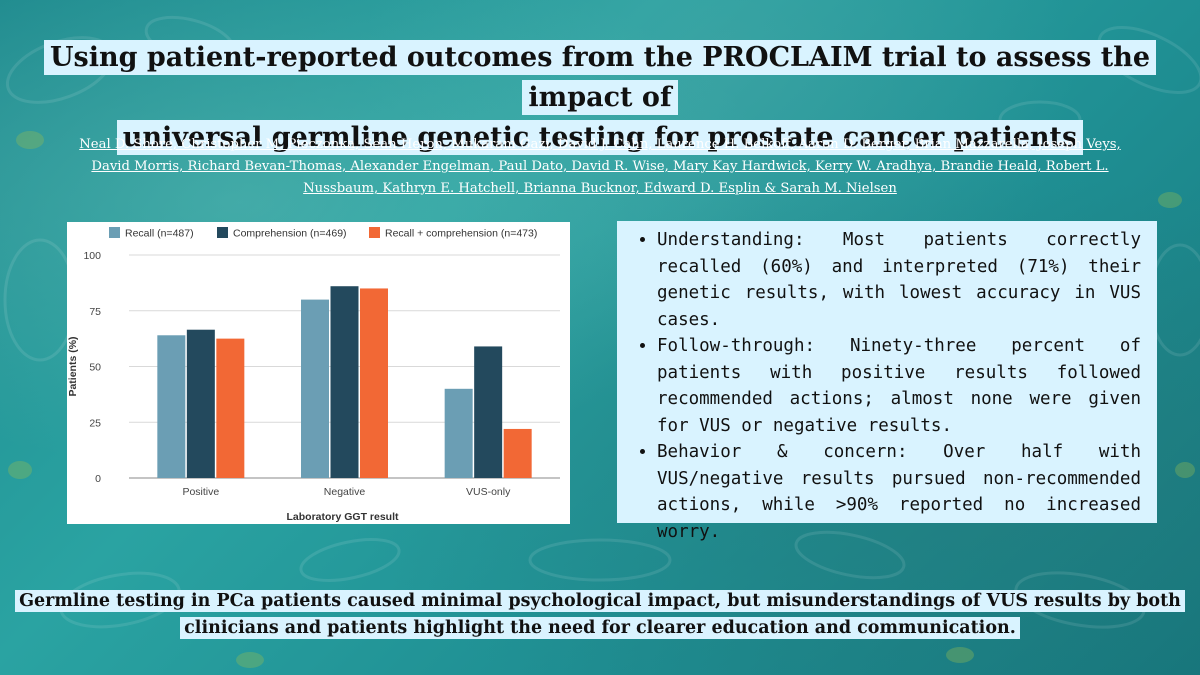 Image resolution: width=1200 pixels, height=675 pixels. Describe the element at coordinates (92, 256) in the screenshot. I see `y-tick-label-4: 100` at that location.